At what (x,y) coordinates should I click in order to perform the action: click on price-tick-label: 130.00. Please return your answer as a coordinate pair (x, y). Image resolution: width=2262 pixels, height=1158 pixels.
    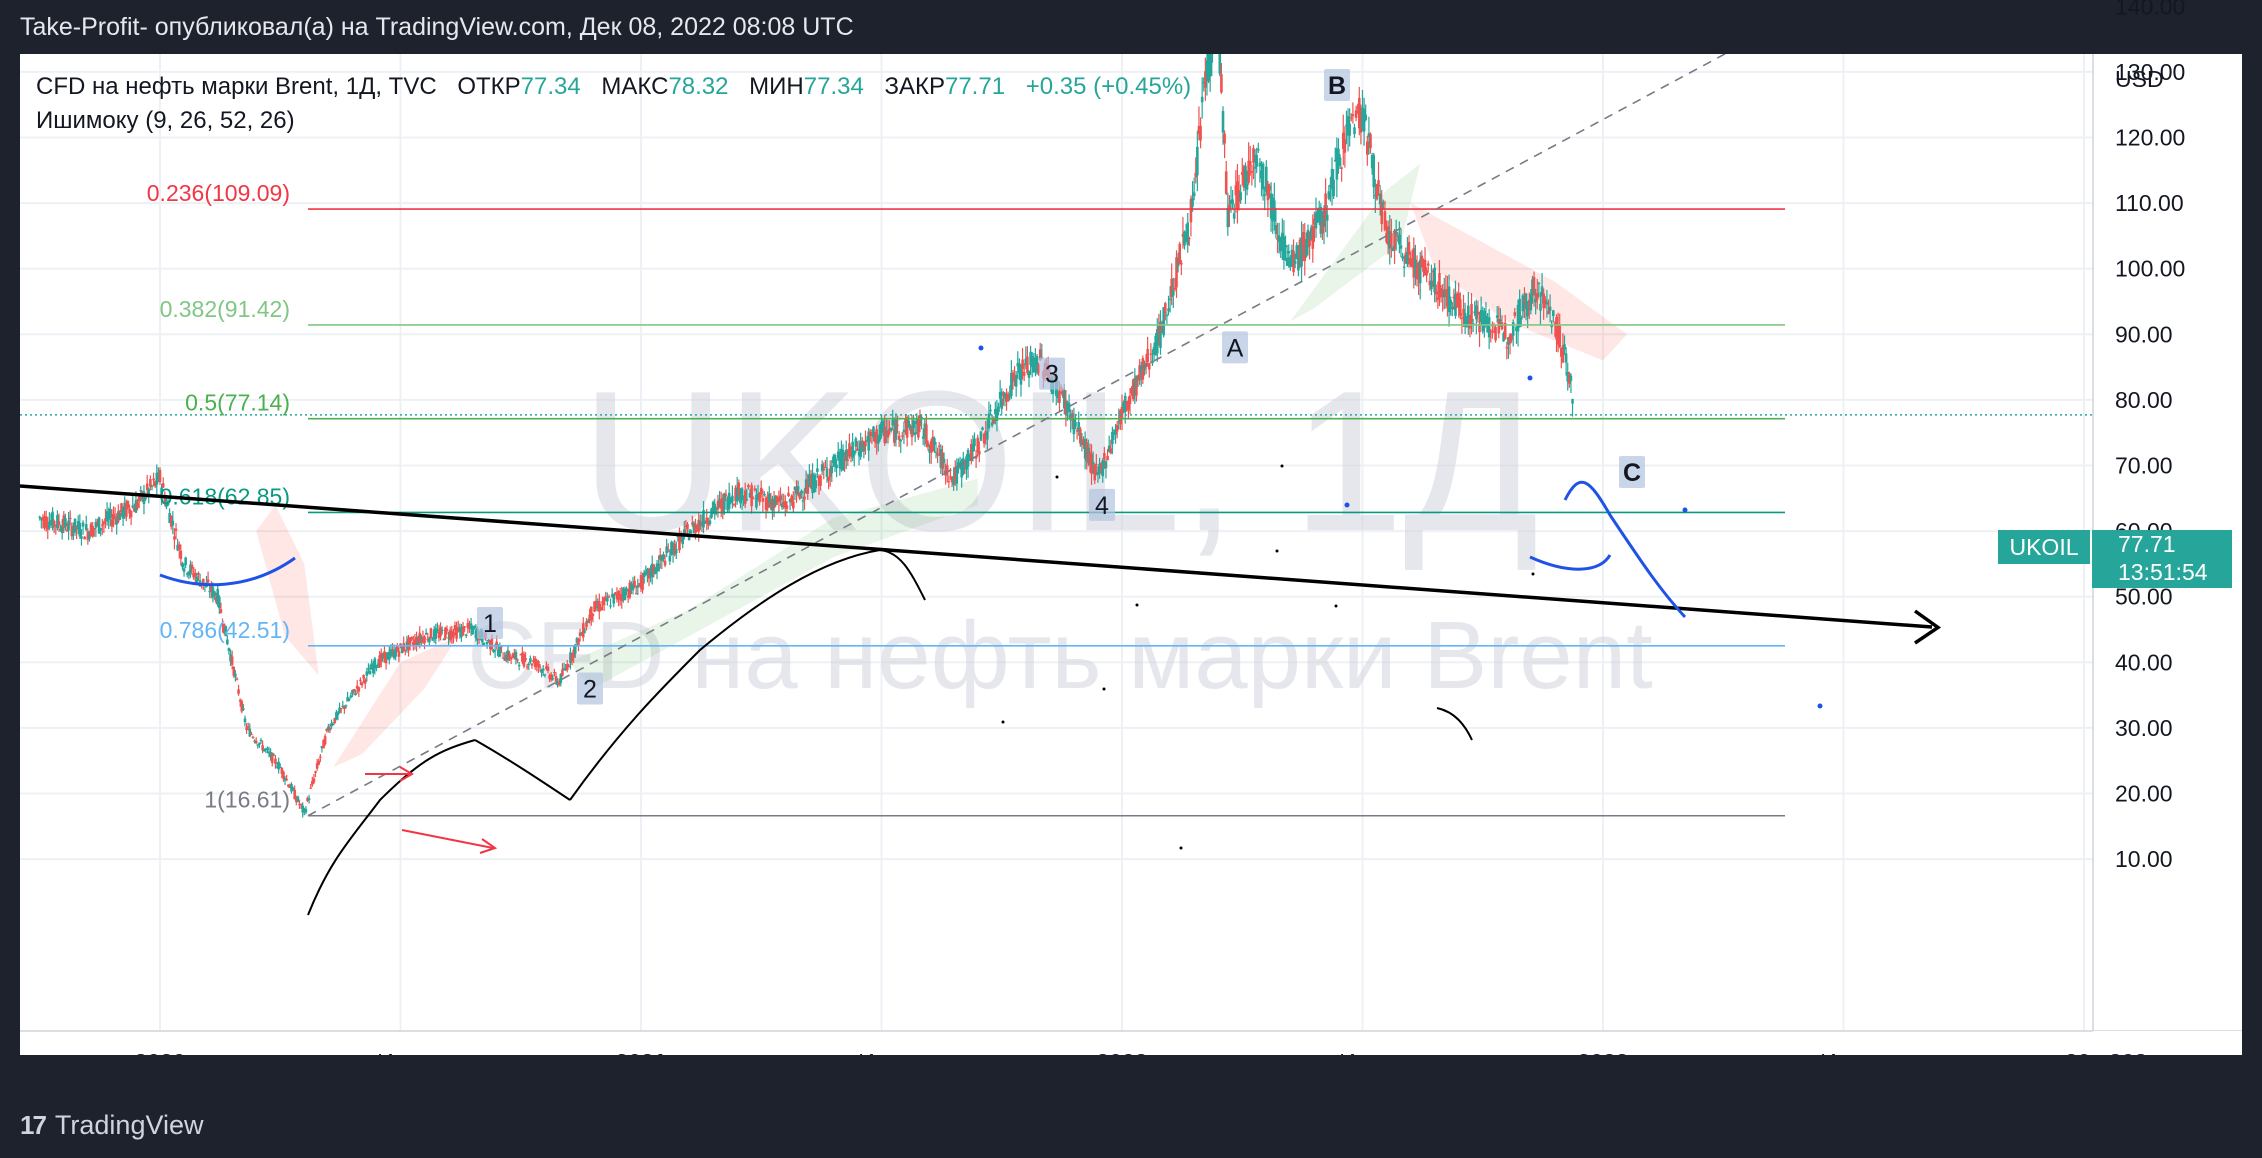
    Looking at the image, I should click on (2150, 72).